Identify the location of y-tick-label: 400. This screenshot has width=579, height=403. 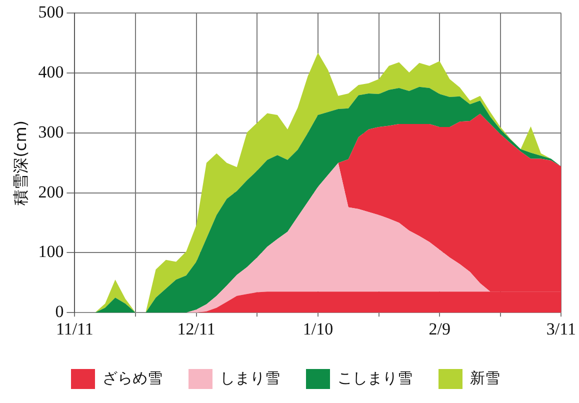
(51, 72).